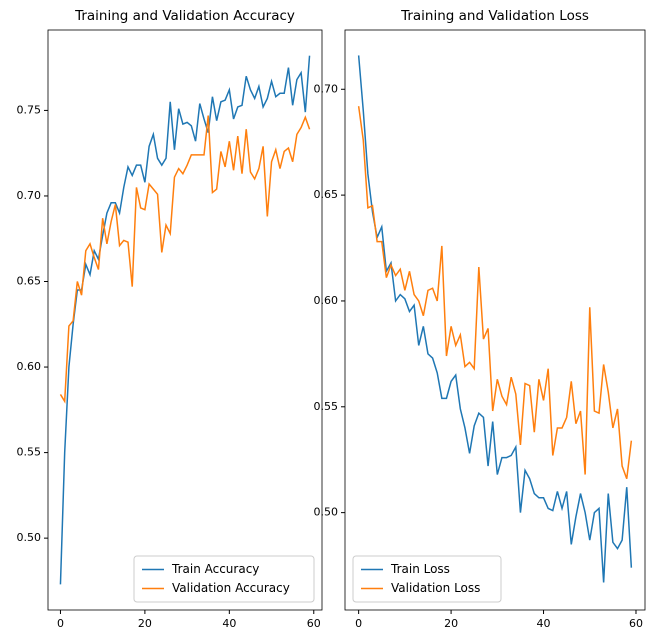 The height and width of the screenshot is (641, 654). I want to click on legend: Train Accuracy Validation Accuracy, so click(224, 579).